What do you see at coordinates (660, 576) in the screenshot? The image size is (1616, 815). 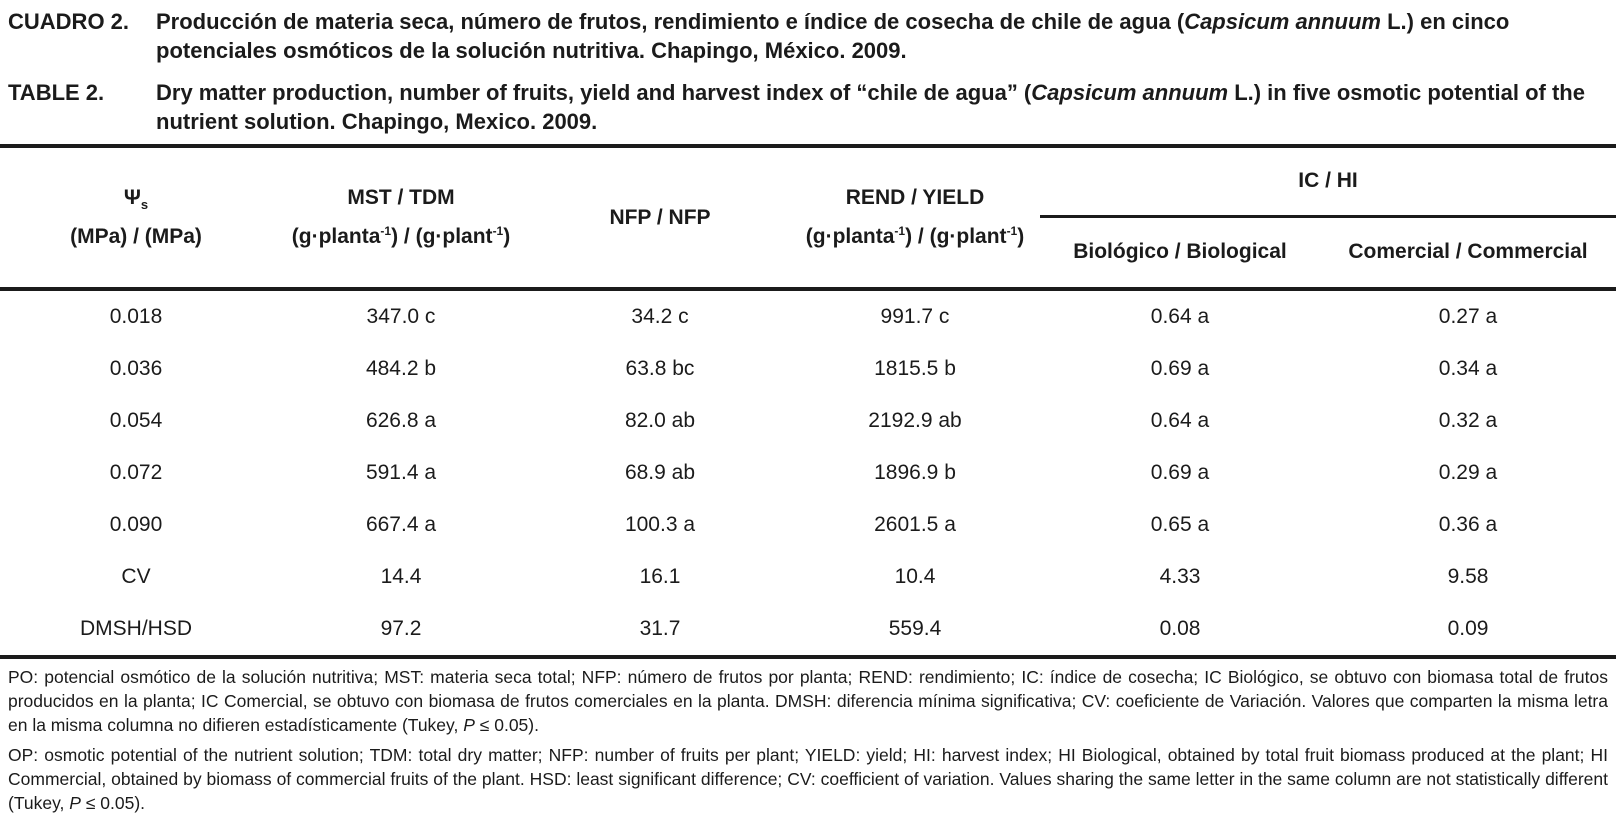 I see `table-cell: 16.1` at bounding box center [660, 576].